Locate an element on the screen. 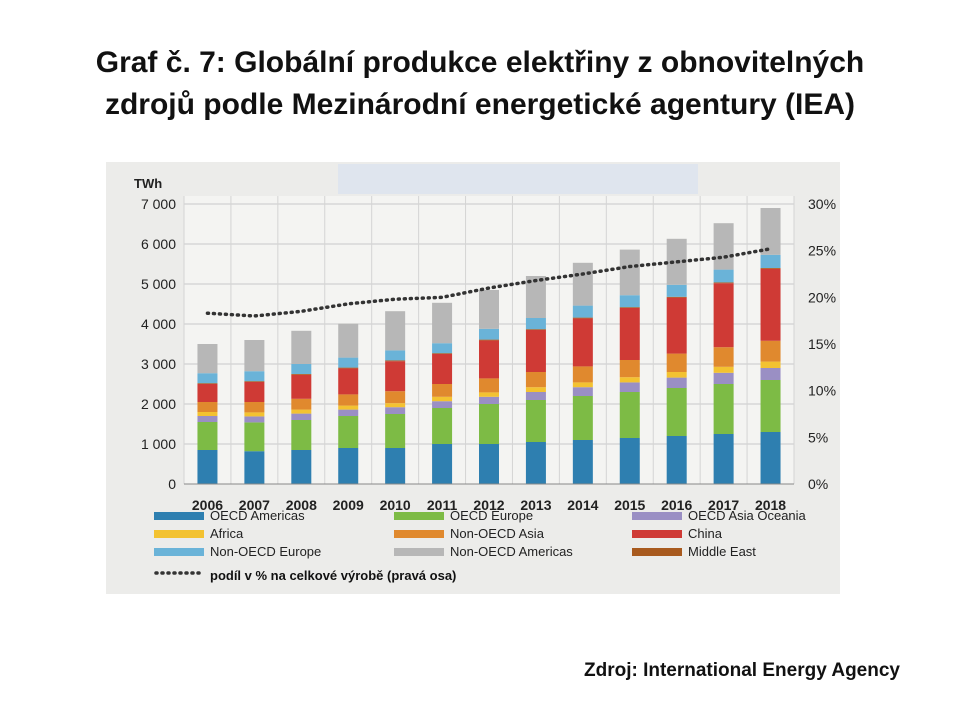  x-tick-label: 2007 is located at coordinates (254, 505).